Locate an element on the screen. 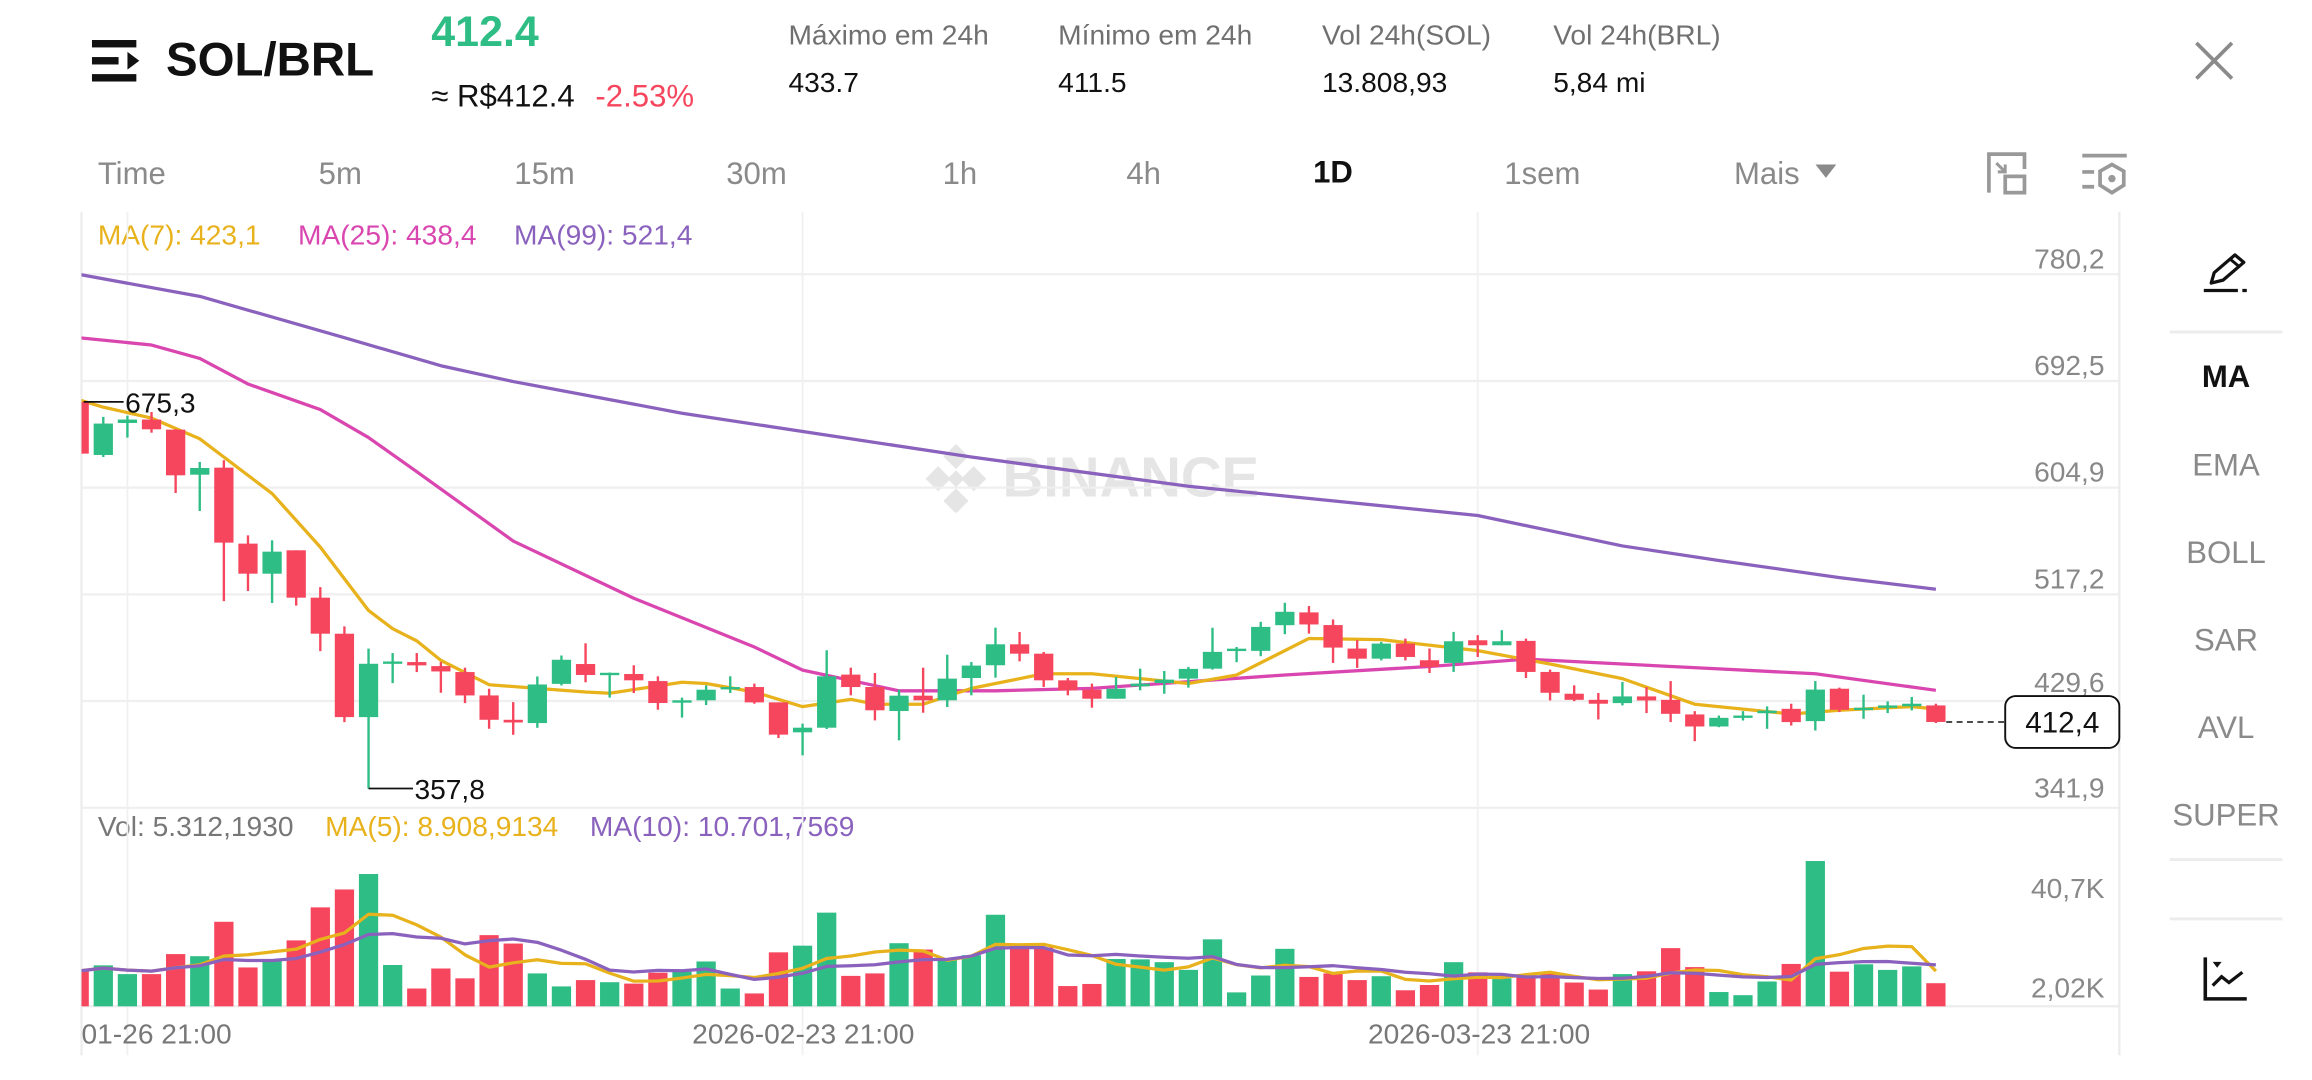 Image resolution: width=2312 pixels, height=1080 pixels. chart-settings-icon is located at coordinates (2104, 174).